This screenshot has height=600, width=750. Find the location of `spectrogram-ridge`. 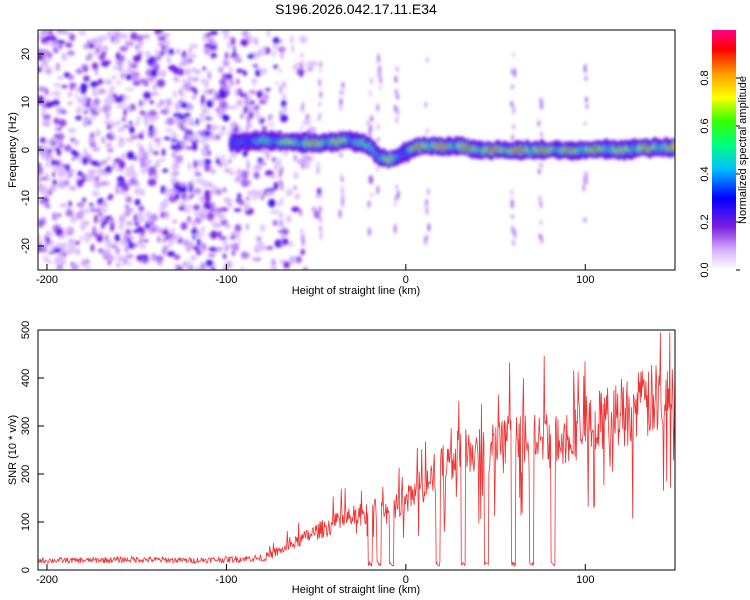

spectrogram-ridge is located at coordinates (451, 149).